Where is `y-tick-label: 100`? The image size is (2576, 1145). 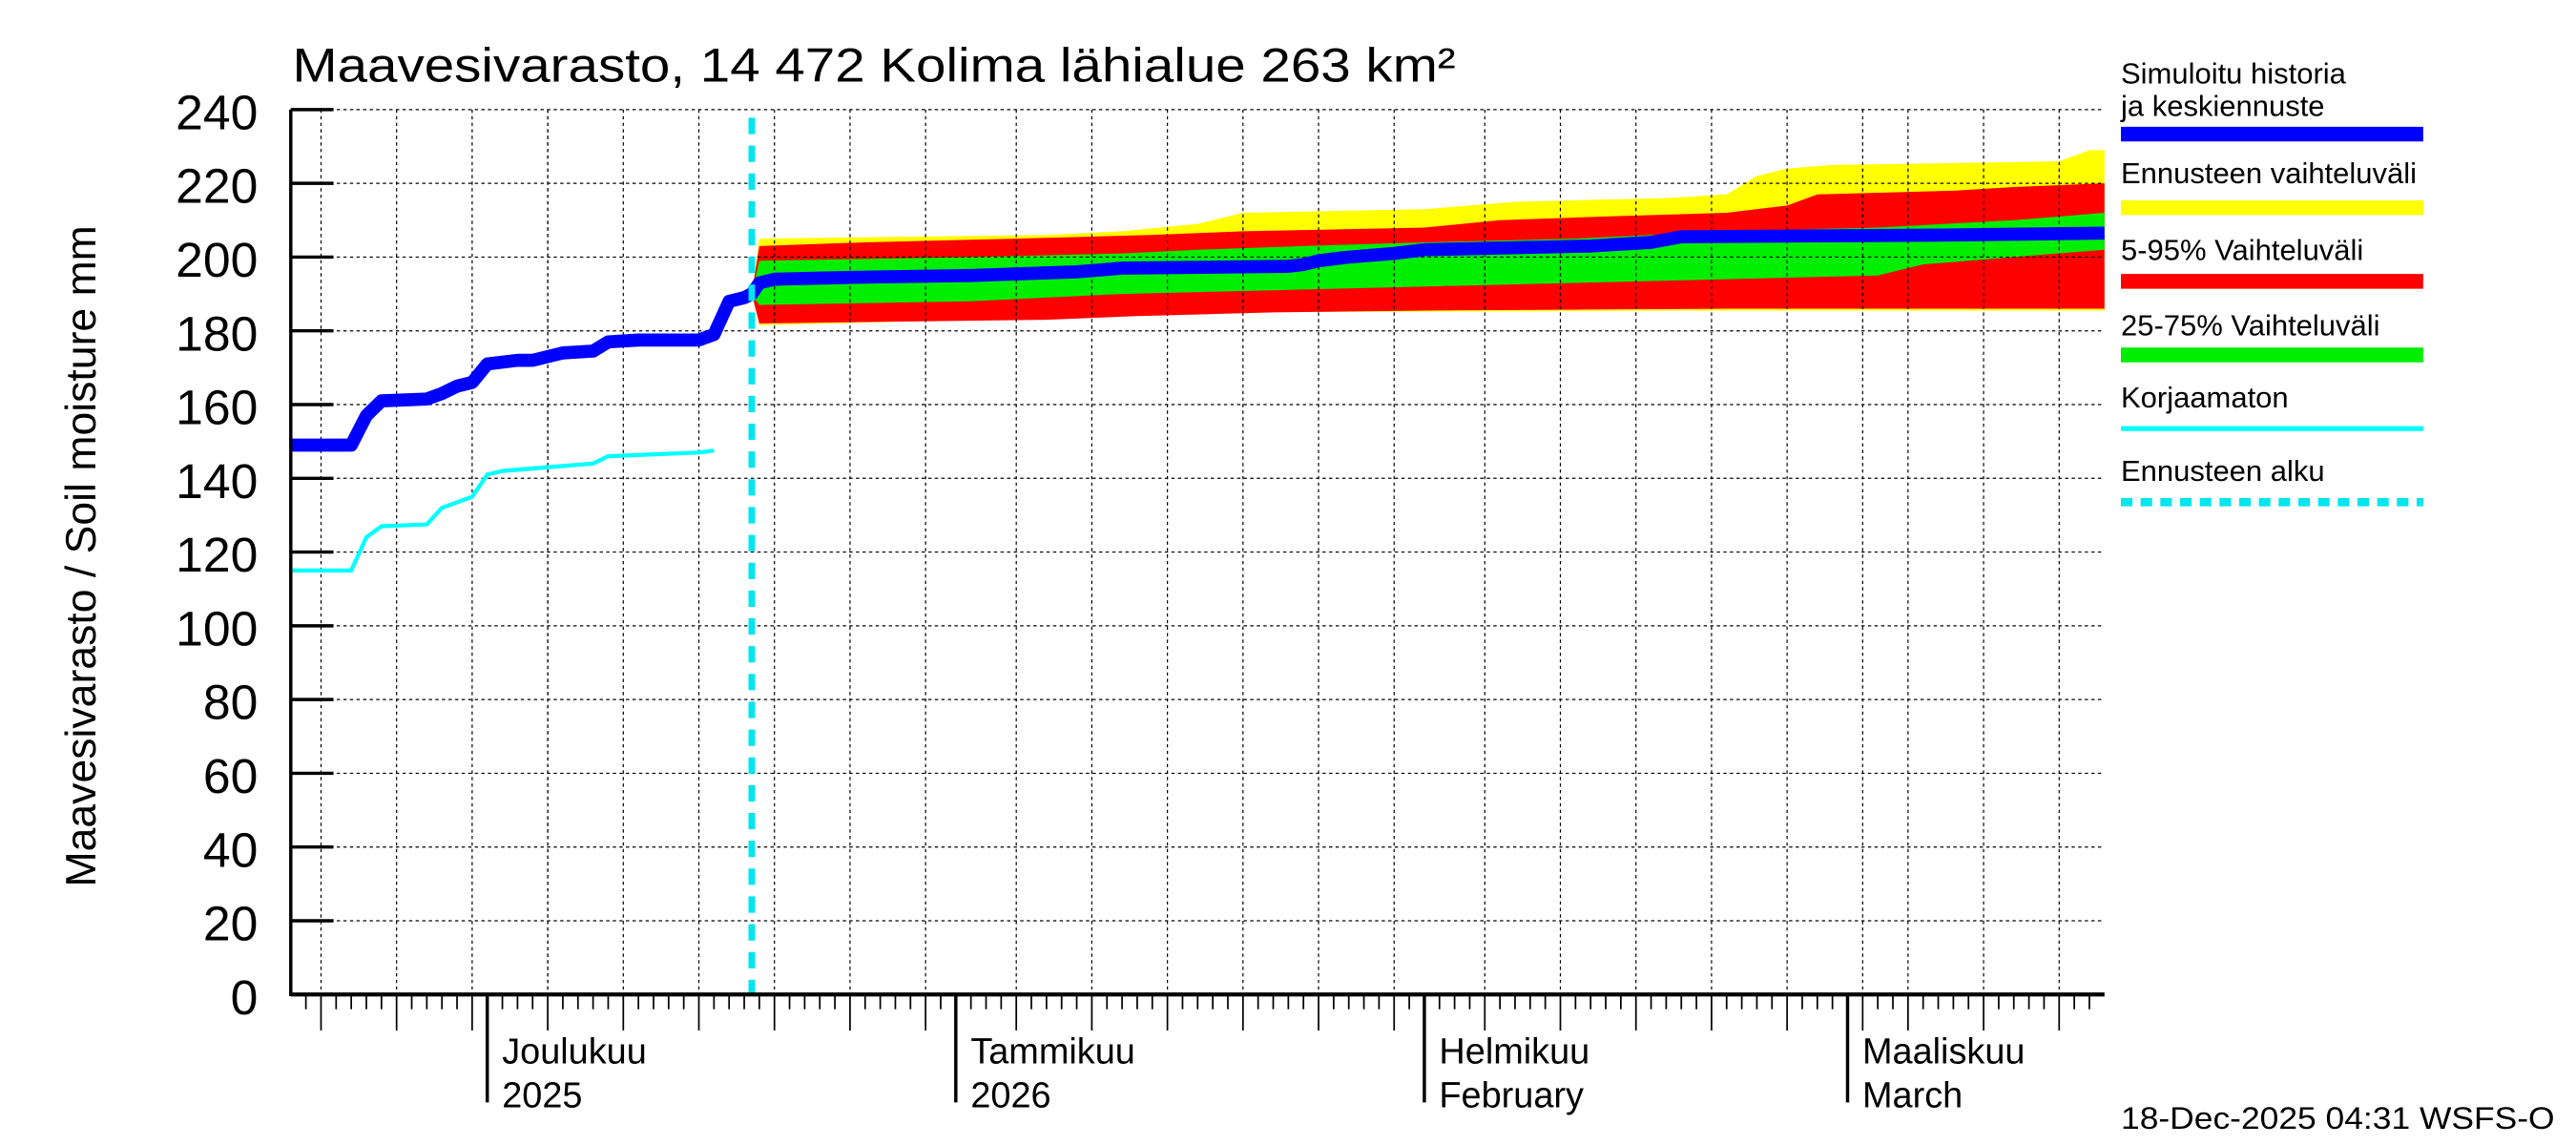 y-tick-label: 100 is located at coordinates (217, 628).